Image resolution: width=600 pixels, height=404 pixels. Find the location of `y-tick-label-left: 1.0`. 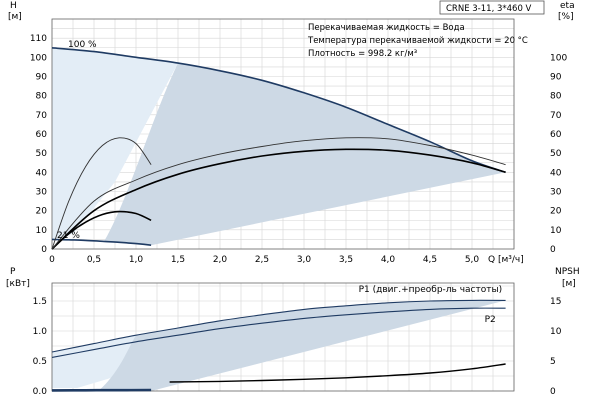

y-tick-label-left: 1.0 is located at coordinates (40, 332).